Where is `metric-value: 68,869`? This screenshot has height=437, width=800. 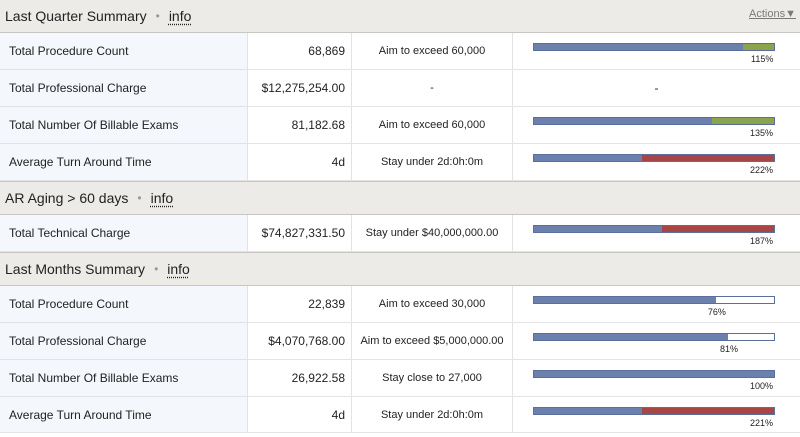
metric-value: 68,869 is located at coordinates (300, 51).